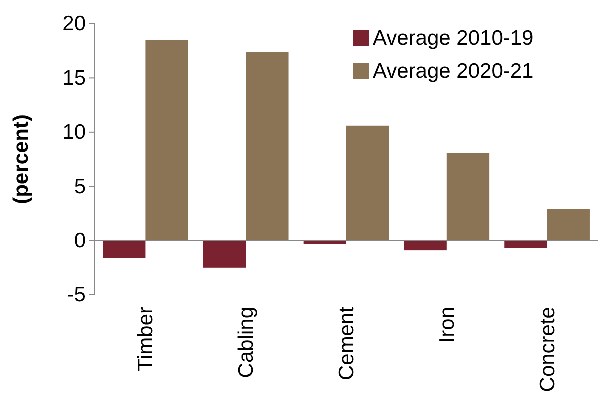  I want to click on y-tick-label: 15, so click(74, 78).